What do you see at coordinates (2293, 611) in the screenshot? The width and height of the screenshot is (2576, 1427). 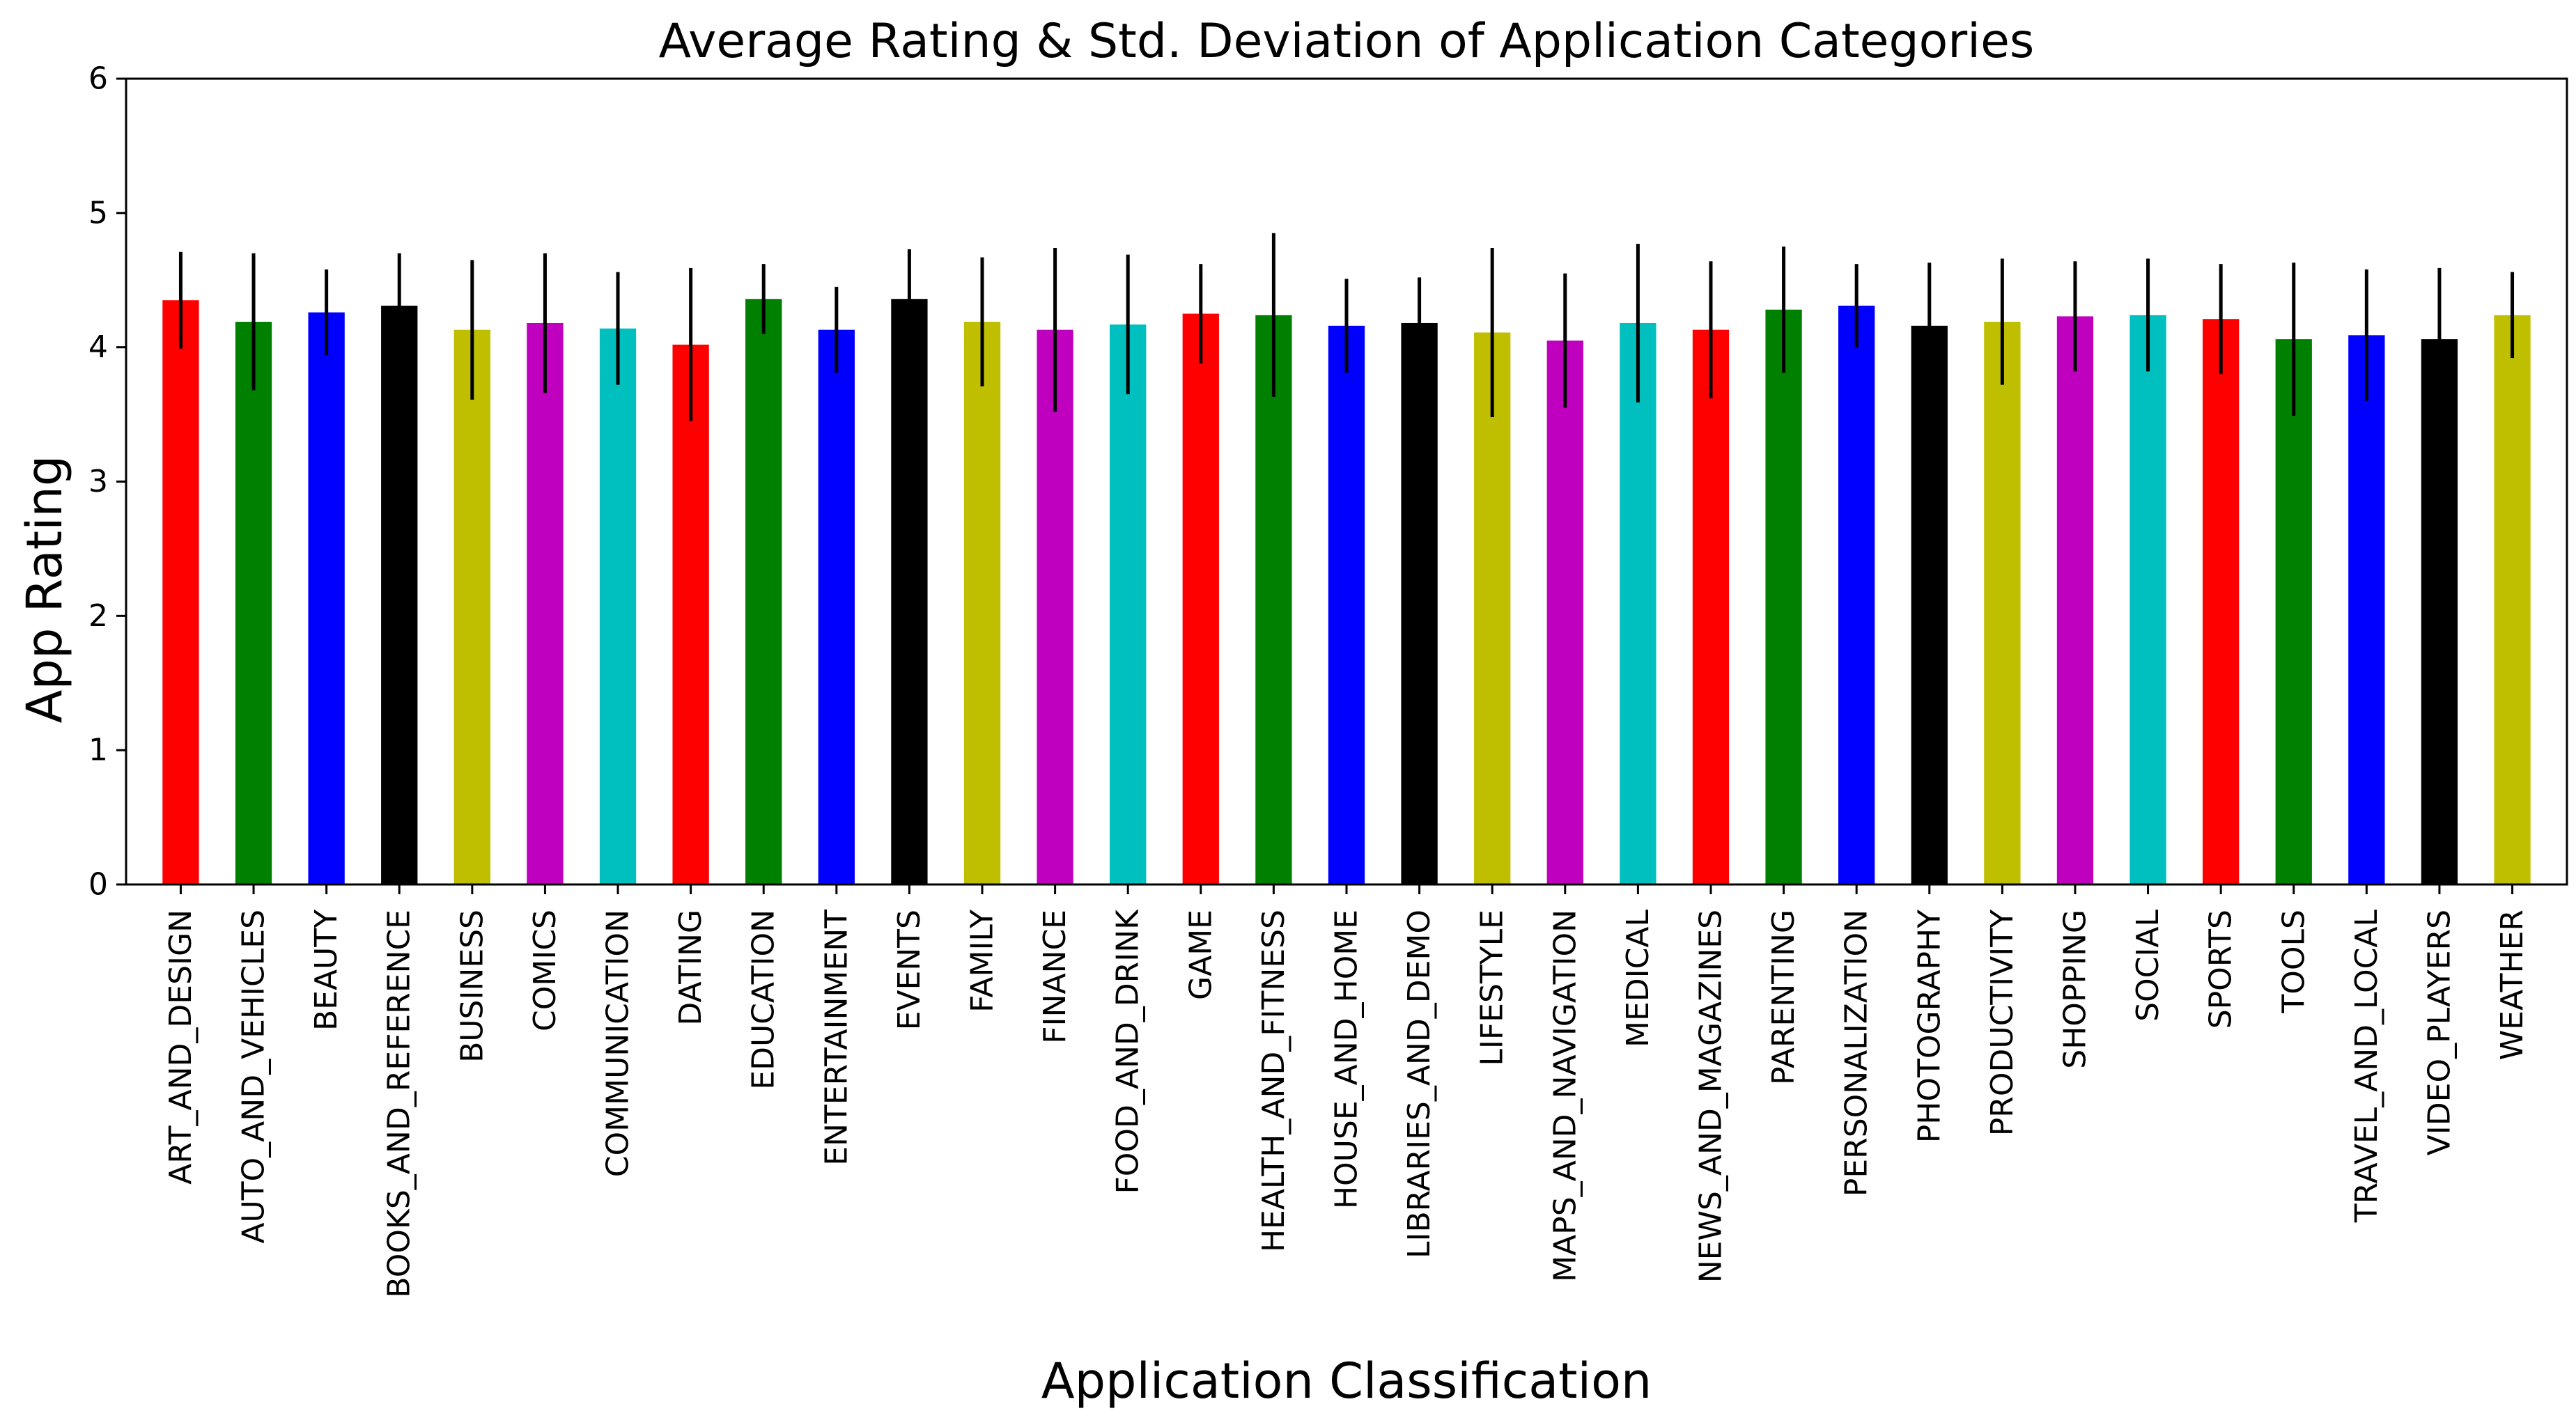 I see `bar-tools` at bounding box center [2293, 611].